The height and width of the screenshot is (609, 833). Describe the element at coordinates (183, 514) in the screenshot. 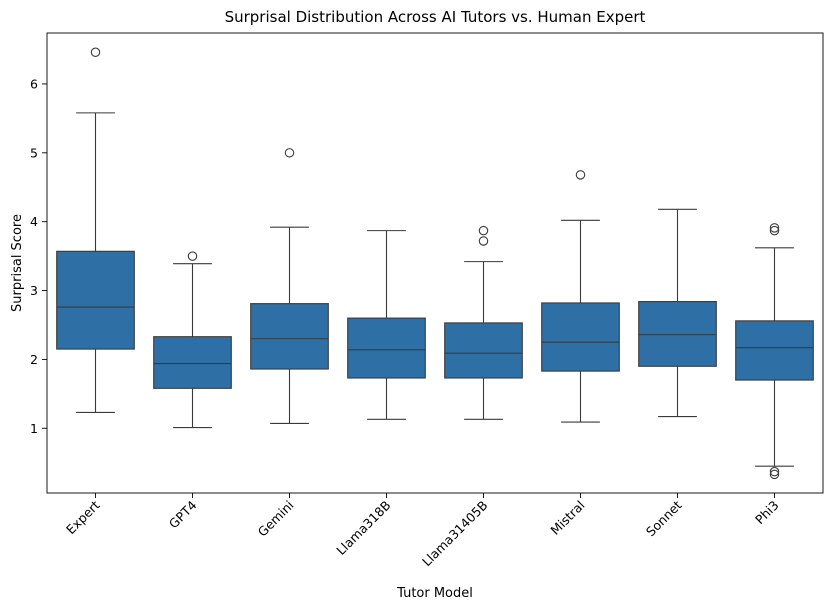

I see `x-tick-label: GPT4` at that location.